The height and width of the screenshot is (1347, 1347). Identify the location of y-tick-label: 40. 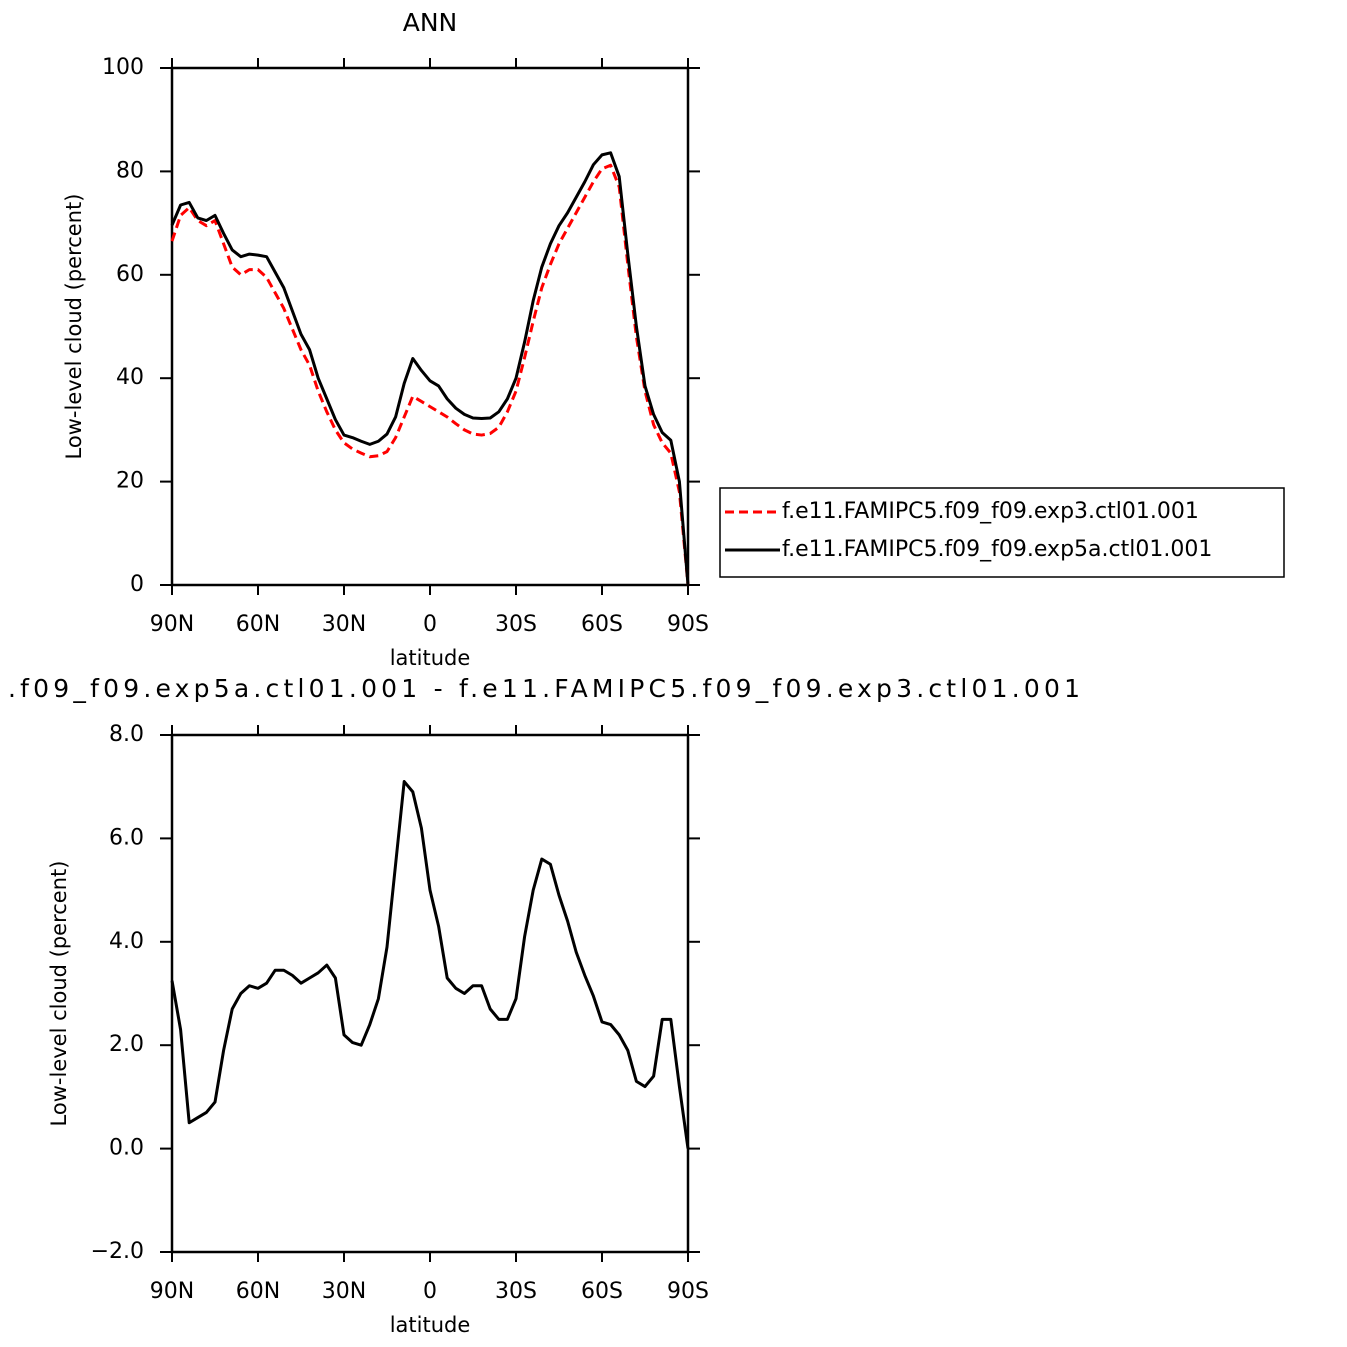
(130, 377).